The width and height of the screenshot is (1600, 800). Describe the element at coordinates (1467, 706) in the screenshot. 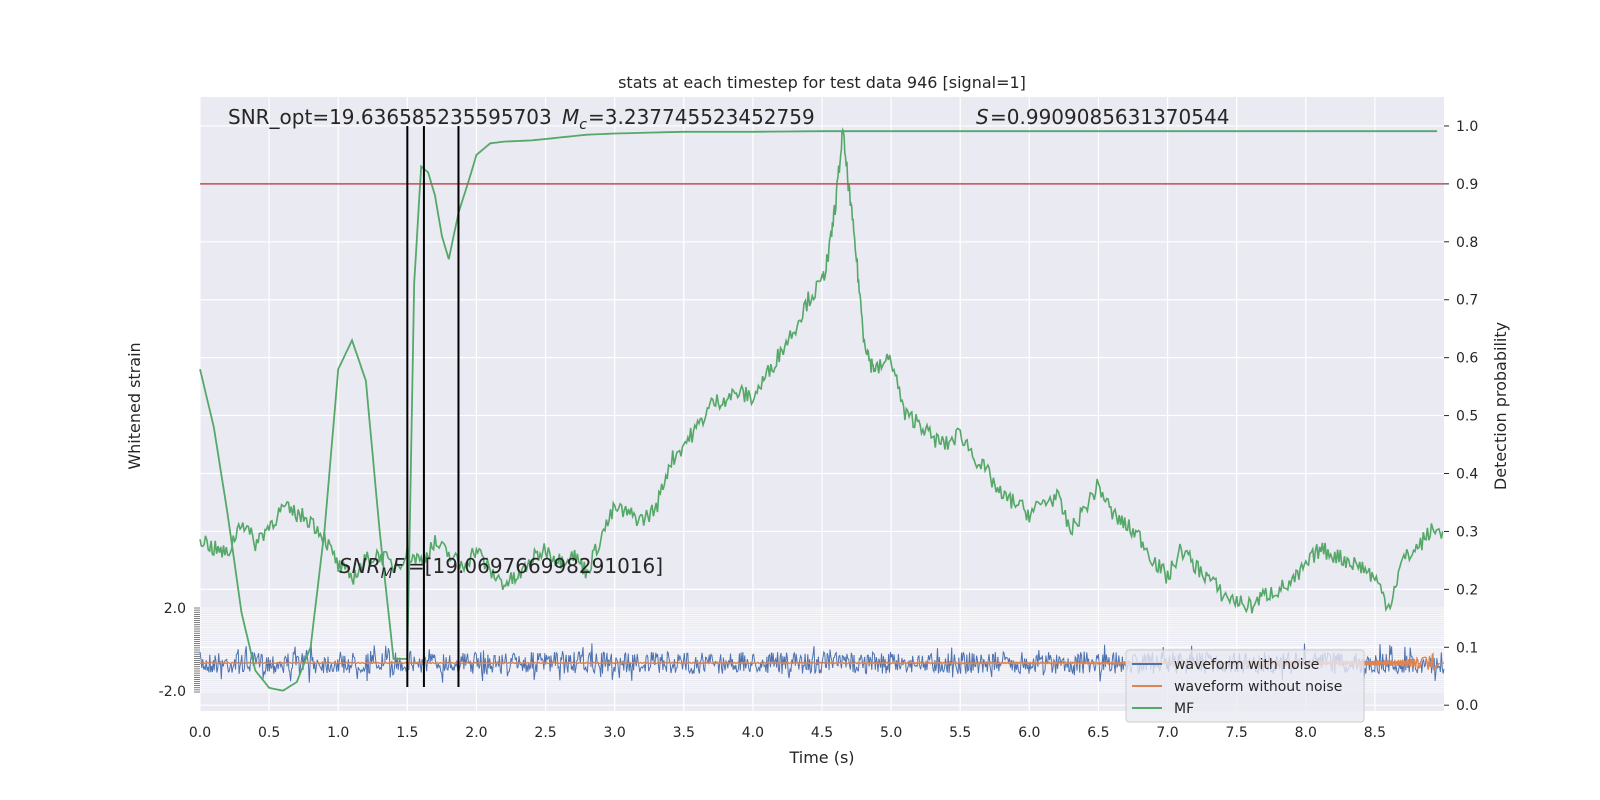

I see `y-tick-label: 0.0` at that location.